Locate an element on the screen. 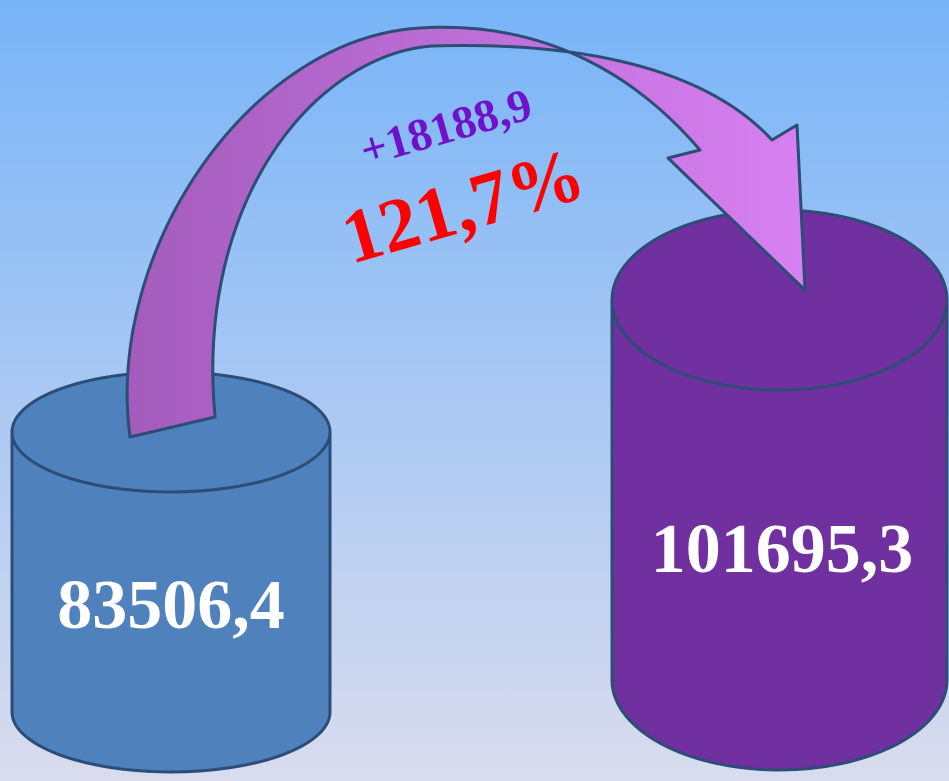 This screenshot has width=949, height=781. cylinder-body is located at coordinates (171, 602).